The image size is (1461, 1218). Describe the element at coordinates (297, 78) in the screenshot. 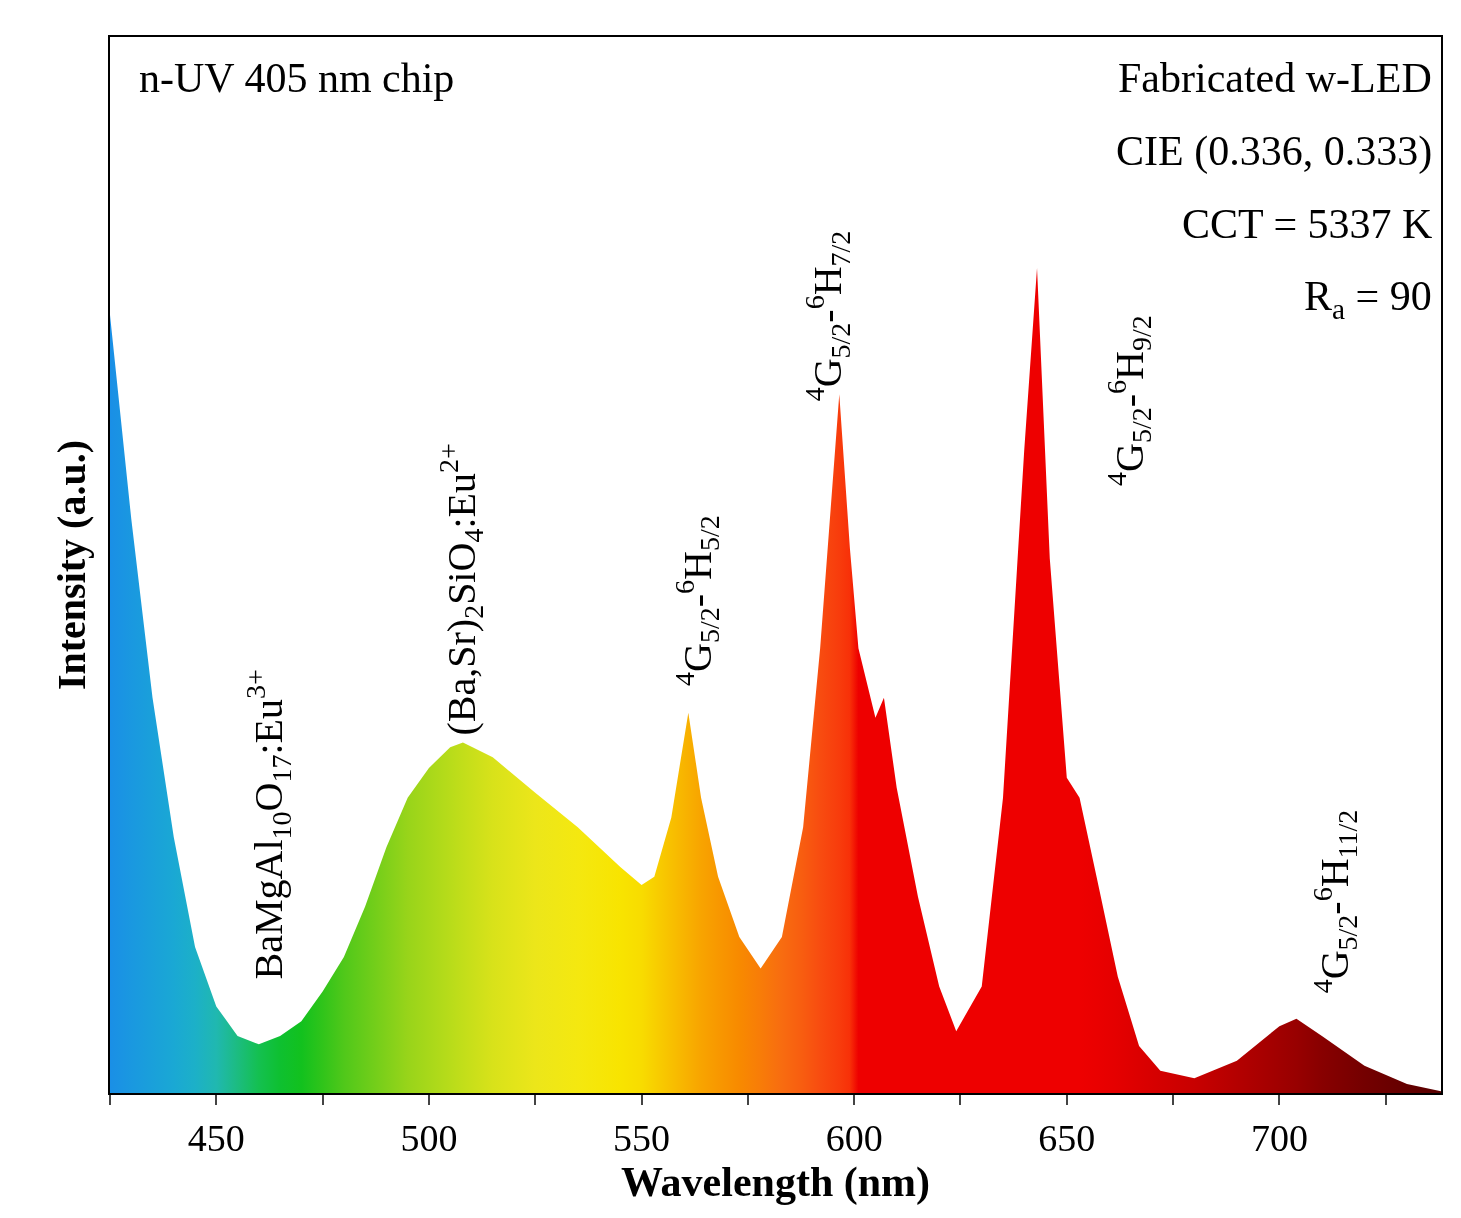

I see `text: n-UV 405 nm chip` at that location.